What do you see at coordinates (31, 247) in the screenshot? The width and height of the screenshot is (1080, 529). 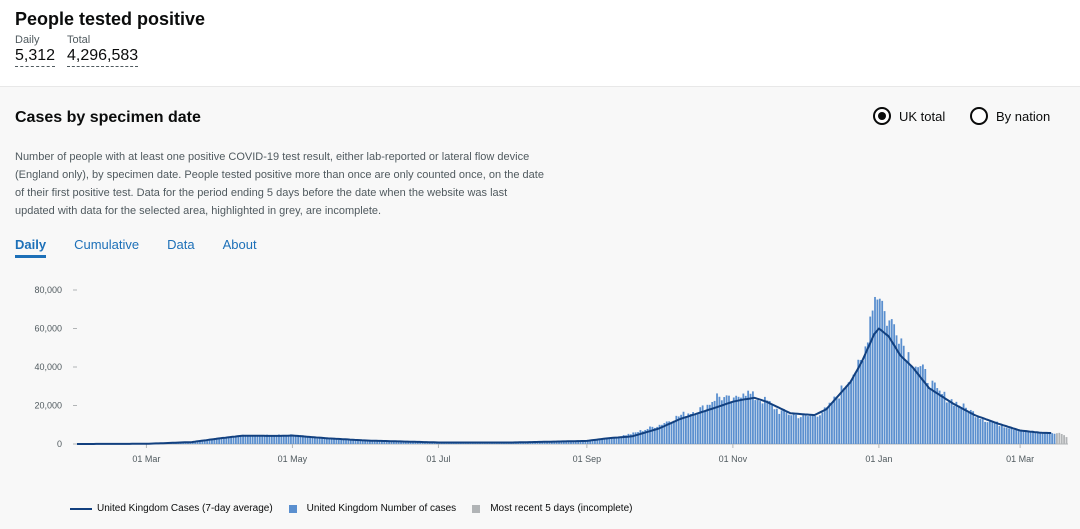 I see `tab-daily: Daily` at bounding box center [31, 247].